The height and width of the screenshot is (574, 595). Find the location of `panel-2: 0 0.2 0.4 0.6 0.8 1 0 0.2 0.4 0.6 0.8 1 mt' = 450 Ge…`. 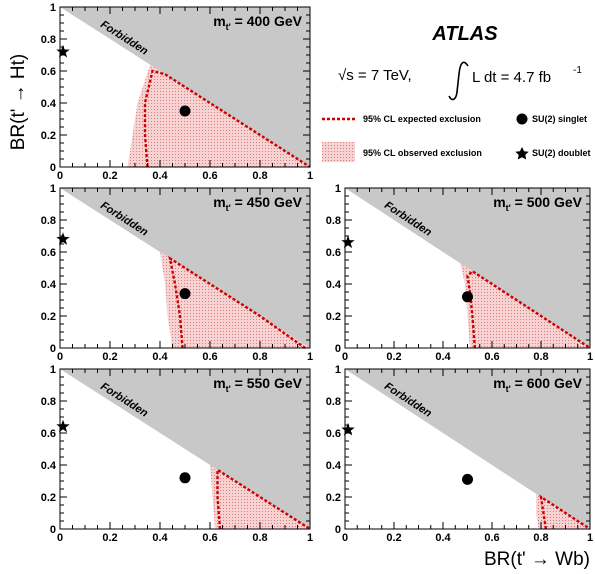

panel-2: 0 0.2 0.4 0.6 0.8 1 0 0.2 0.4 0.6 0.8 1 mt' = 450 Ge… is located at coordinates (177, 273).